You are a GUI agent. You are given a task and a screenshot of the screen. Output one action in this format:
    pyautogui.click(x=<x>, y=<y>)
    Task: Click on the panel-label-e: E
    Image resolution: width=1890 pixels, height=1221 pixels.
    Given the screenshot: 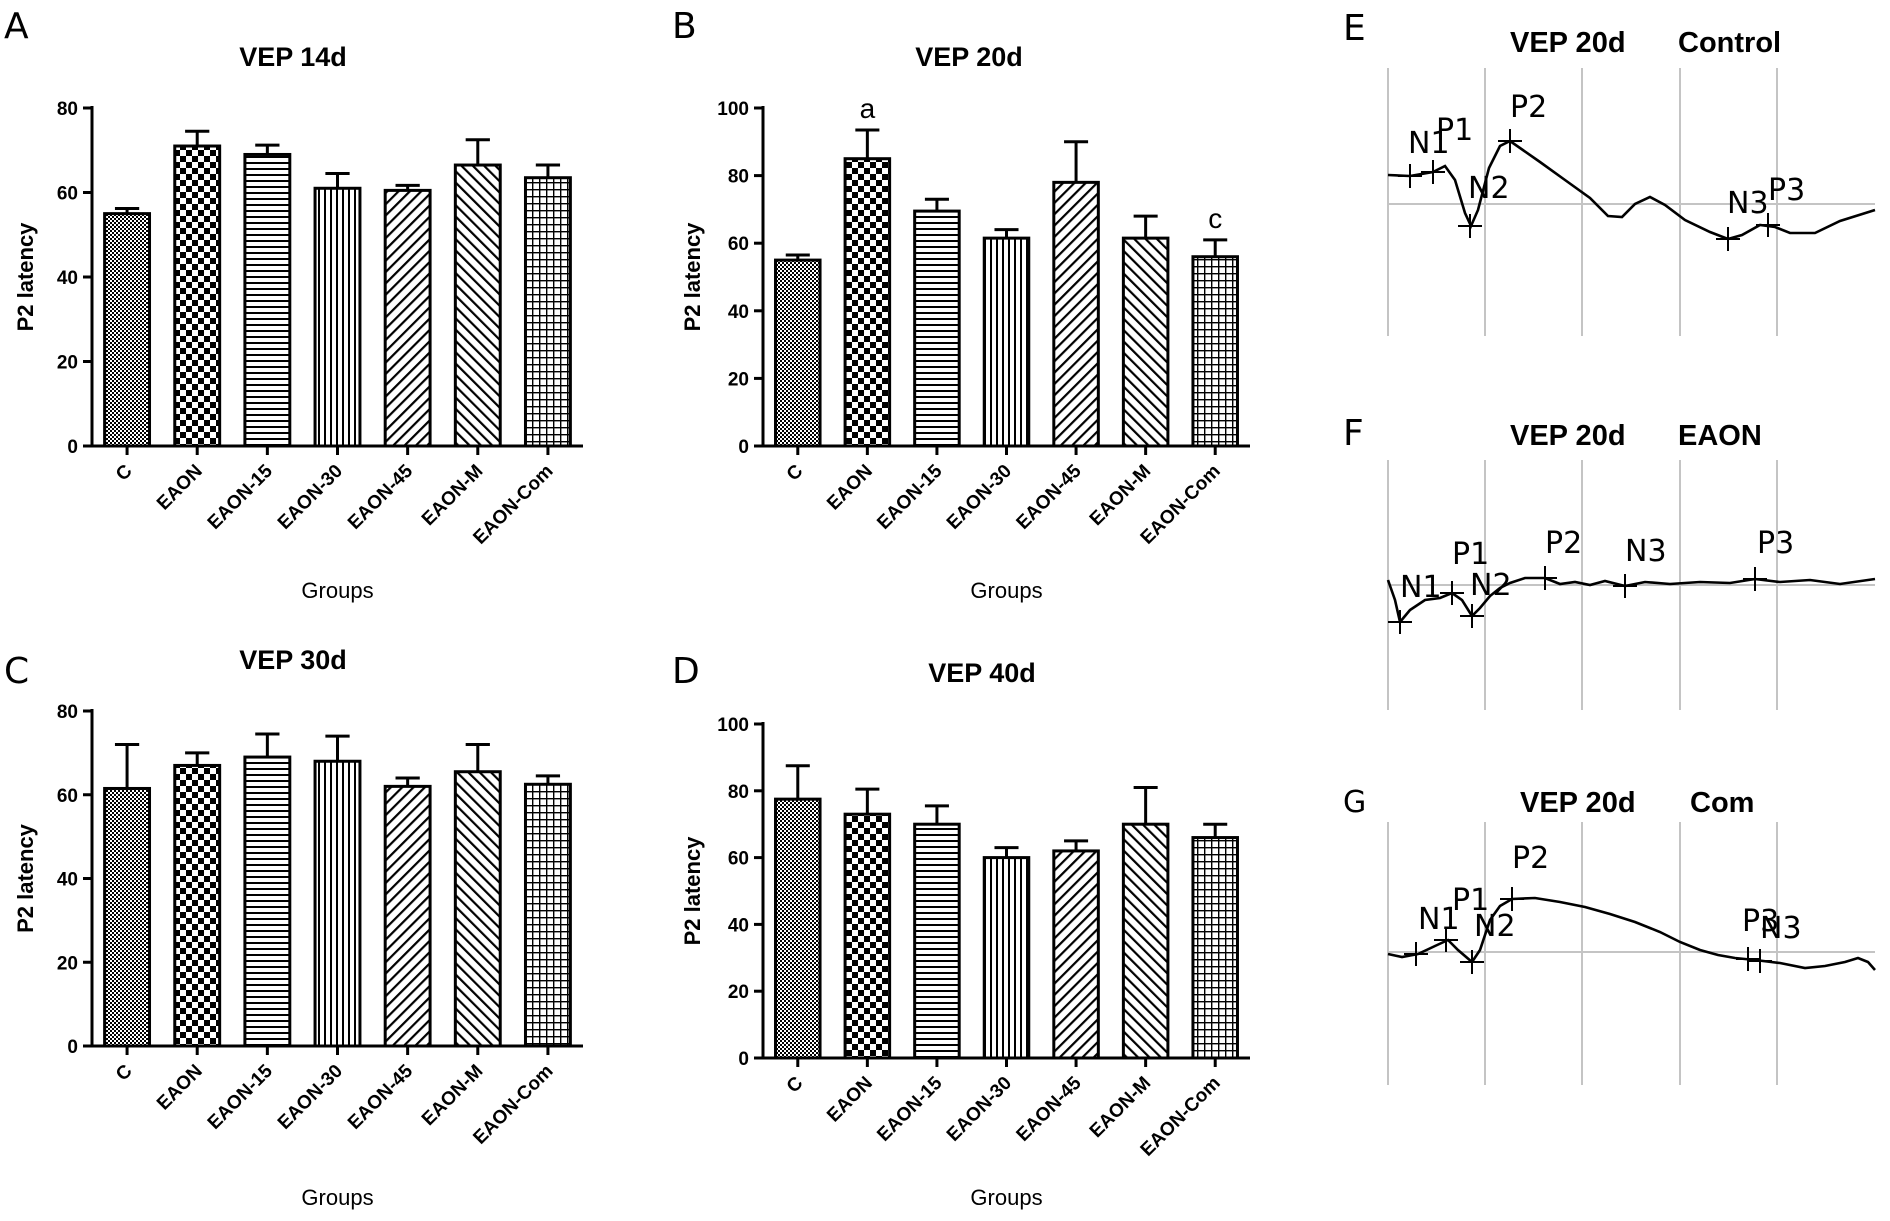 What is the action you would take?
    pyautogui.click(x=1354, y=28)
    